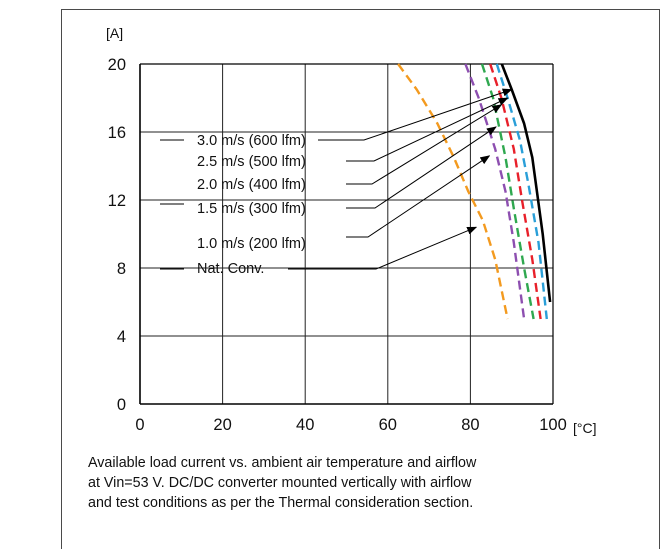 This screenshot has height=549, width=672. Describe the element at coordinates (251, 209) in the screenshot. I see `series-annotation: 1.5 m/s (300 lfm)` at that location.